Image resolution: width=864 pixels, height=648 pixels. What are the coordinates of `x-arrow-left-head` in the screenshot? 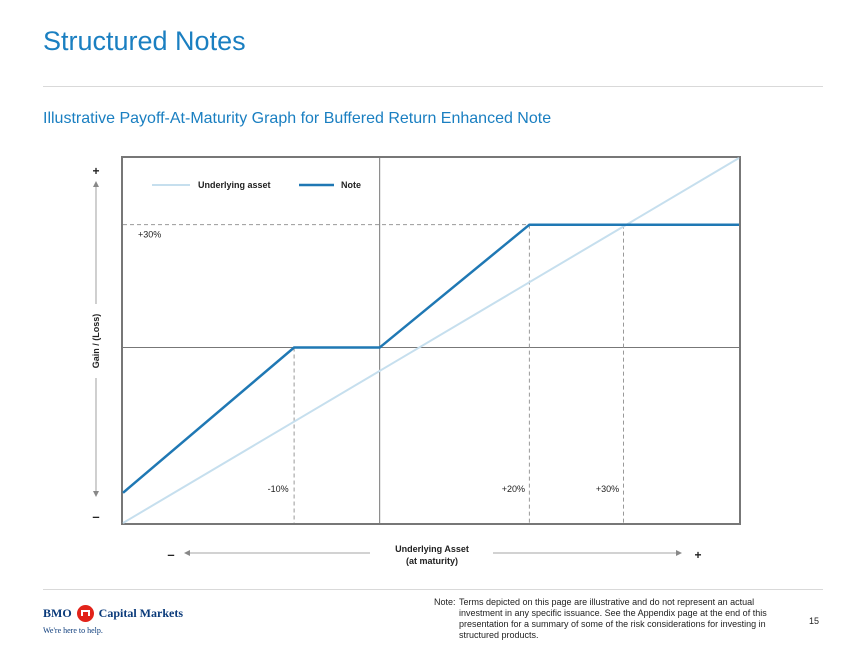 It's located at (187, 553).